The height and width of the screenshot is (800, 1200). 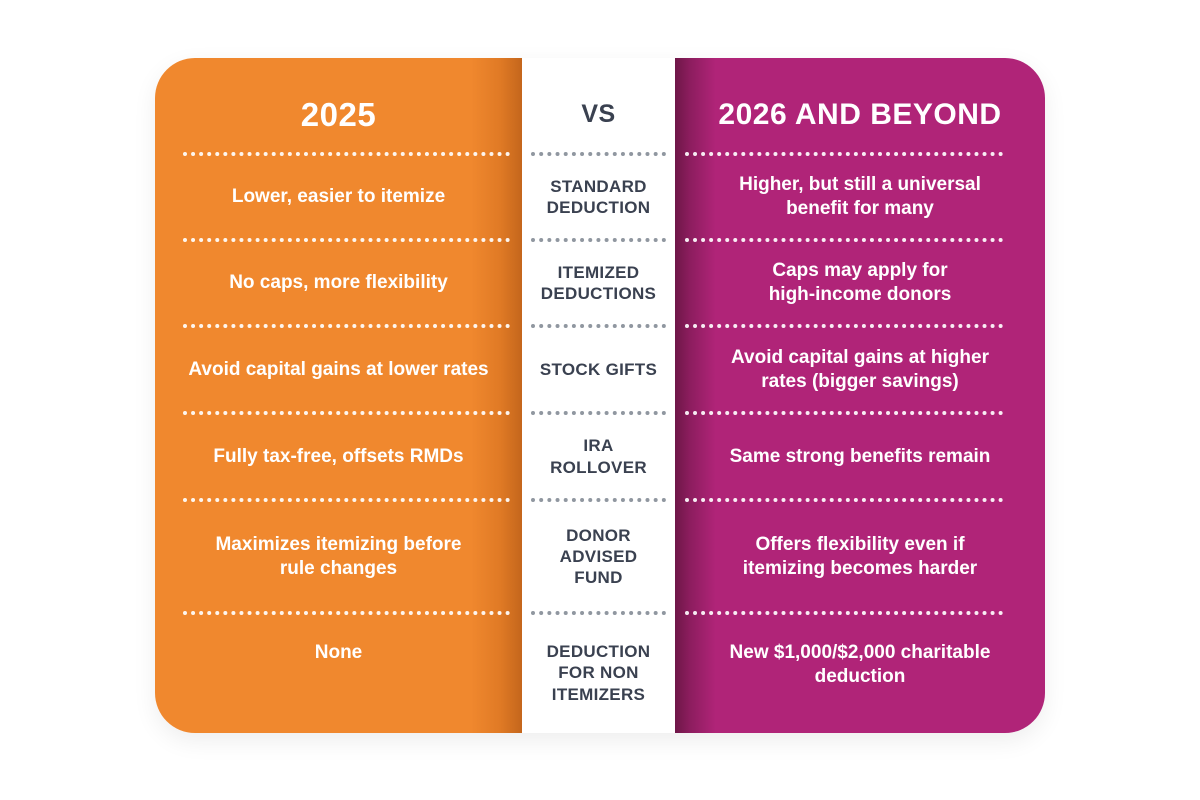 I want to click on cell-2025-standard-deduction: Lower, easier to itemize, so click(x=338, y=196).